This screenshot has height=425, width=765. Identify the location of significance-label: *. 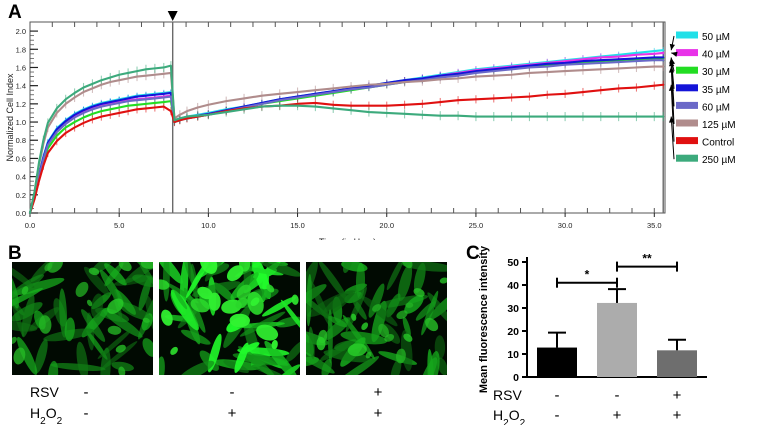
(587, 275).